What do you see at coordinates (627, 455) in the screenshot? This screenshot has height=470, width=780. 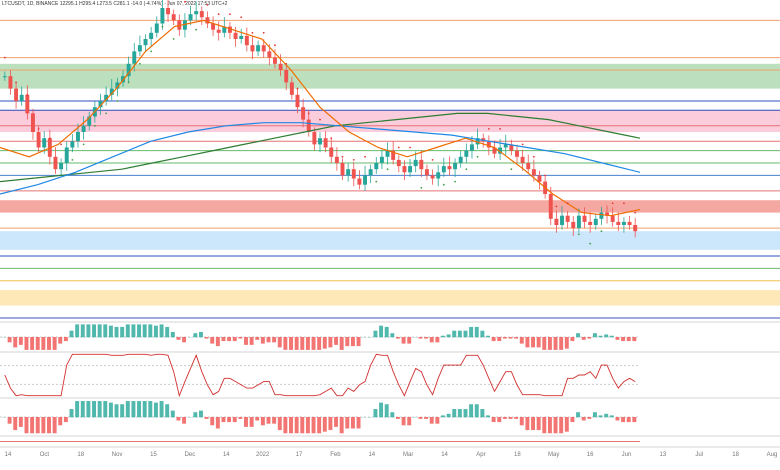 I see `x-tick-label: Jun` at bounding box center [627, 455].